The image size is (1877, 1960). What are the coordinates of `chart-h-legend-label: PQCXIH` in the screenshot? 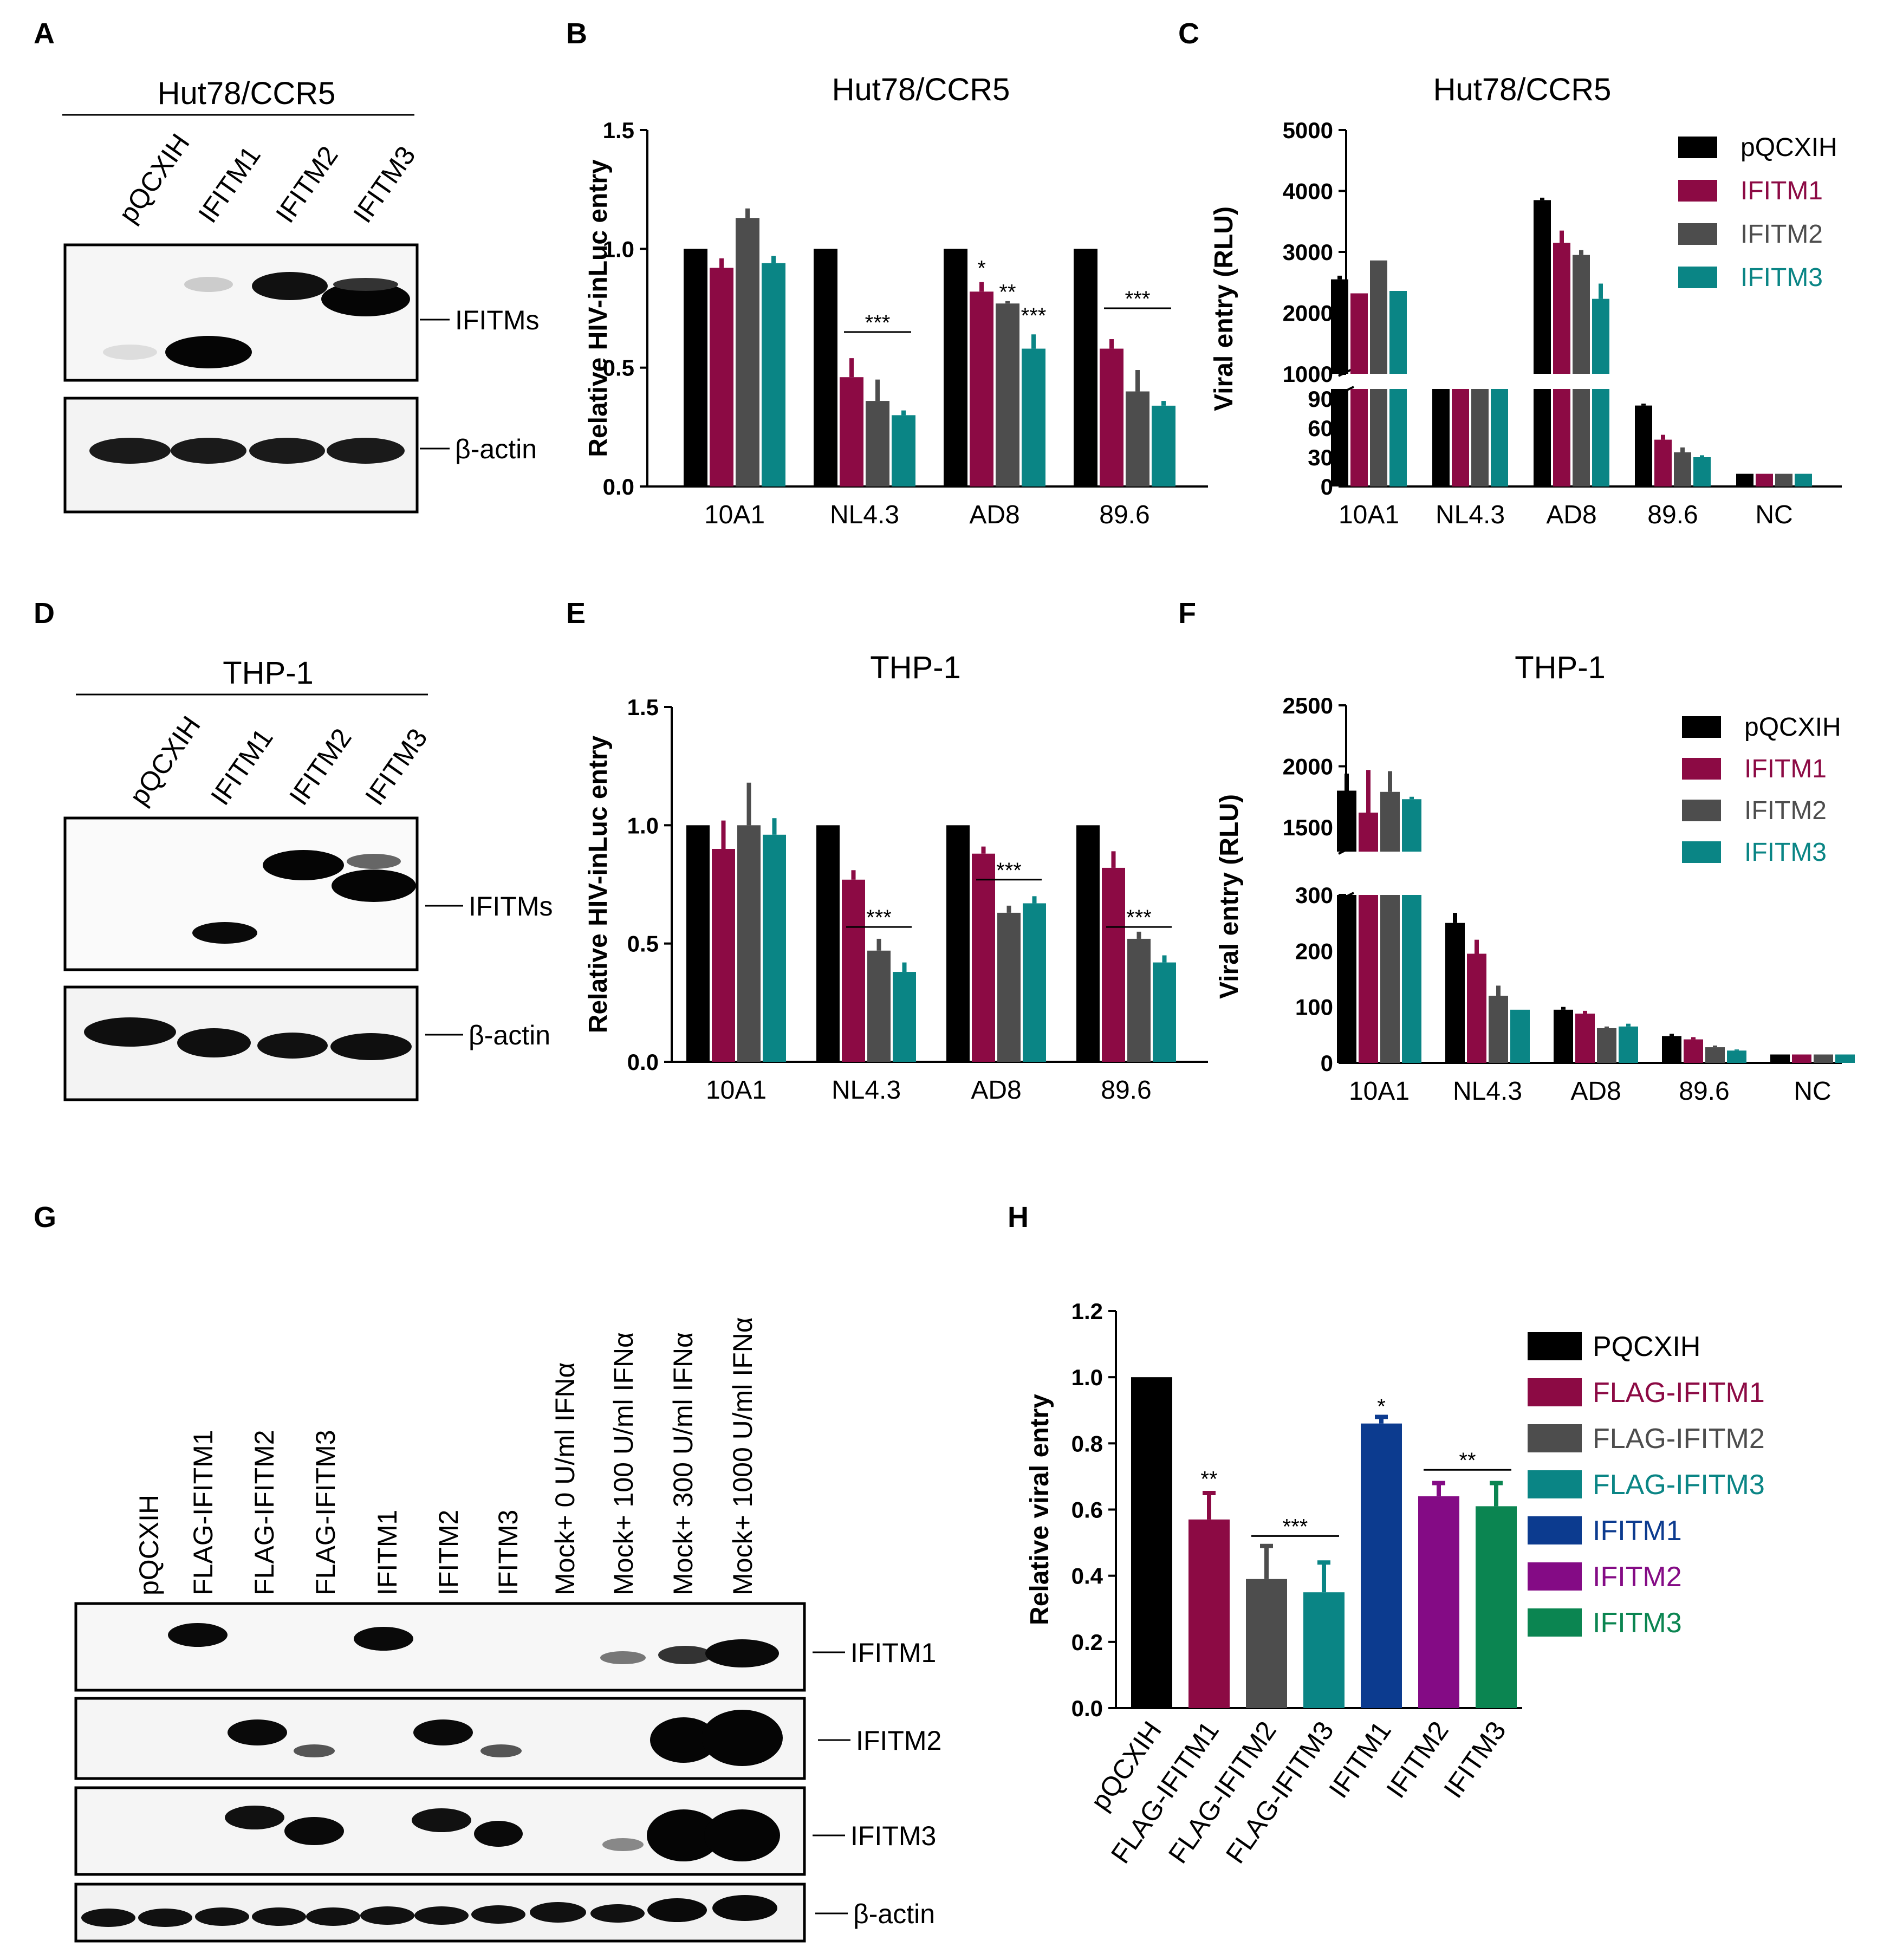 It's located at (1646, 1346).